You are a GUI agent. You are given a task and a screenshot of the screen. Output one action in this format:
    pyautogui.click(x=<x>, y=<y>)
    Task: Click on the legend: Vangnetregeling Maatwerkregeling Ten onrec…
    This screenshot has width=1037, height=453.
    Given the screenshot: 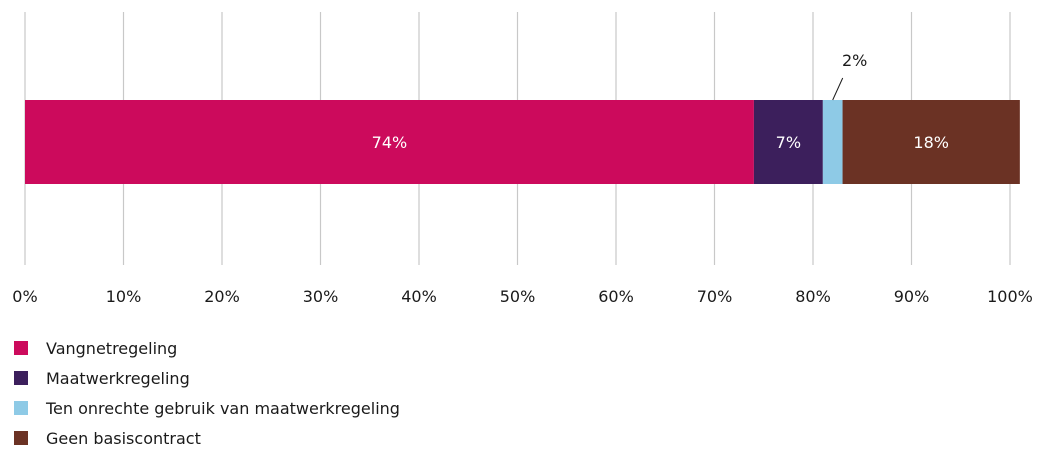 What is the action you would take?
    pyautogui.click(x=207, y=393)
    